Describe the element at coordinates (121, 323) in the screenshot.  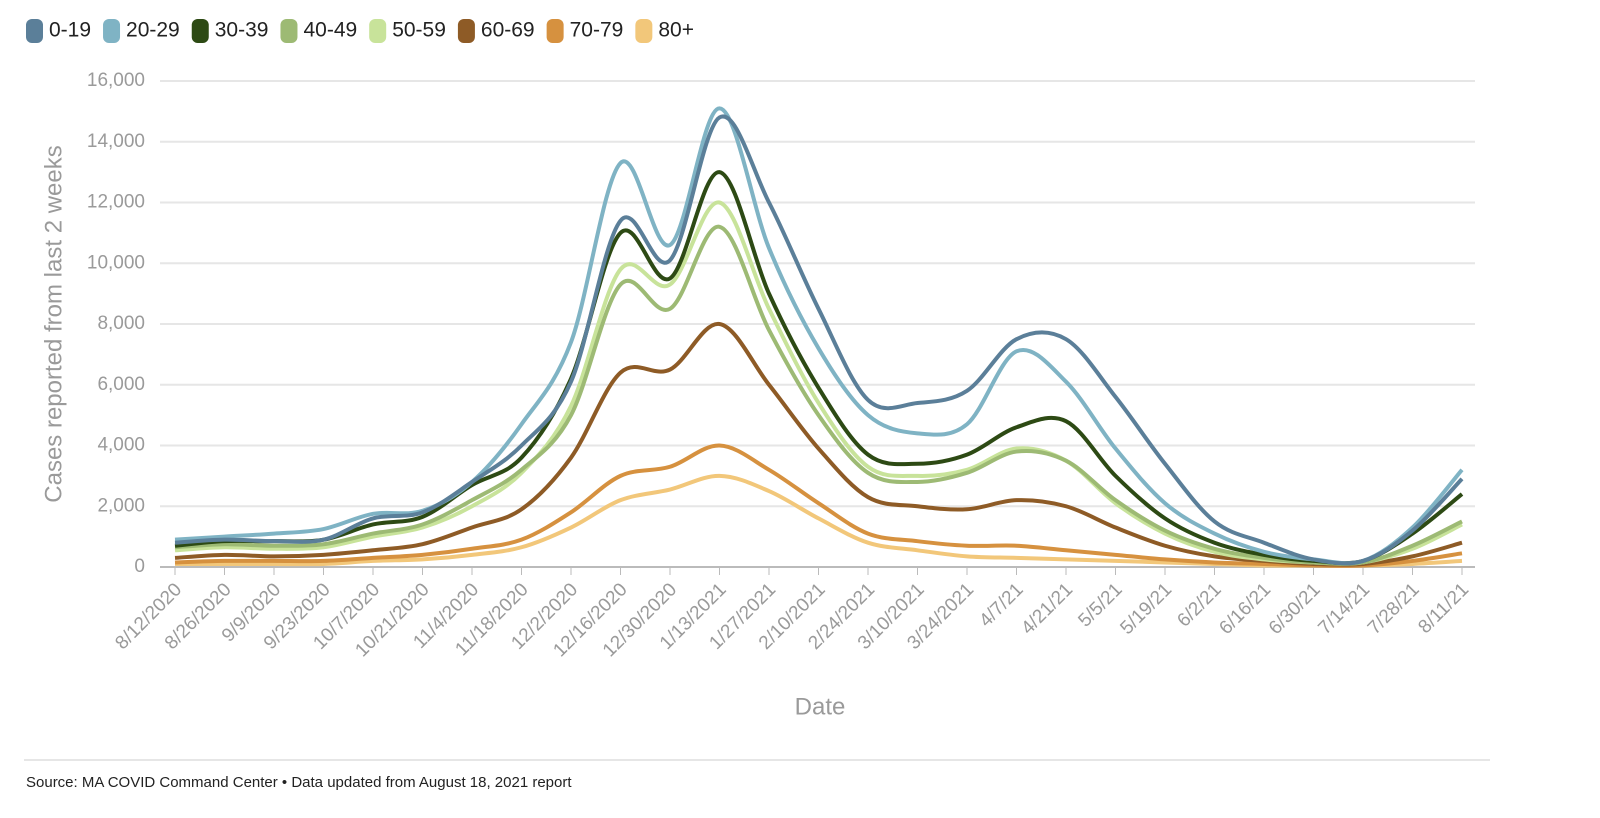
I see `y-tick-label: 8,000` at that location.